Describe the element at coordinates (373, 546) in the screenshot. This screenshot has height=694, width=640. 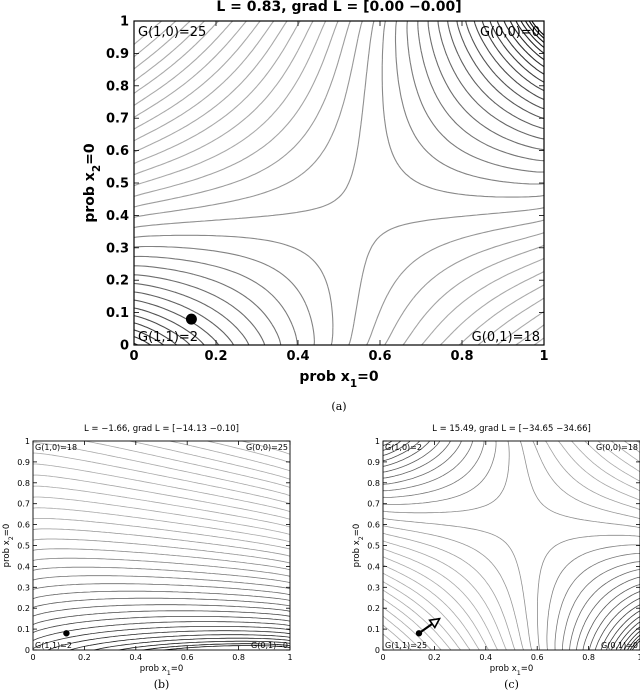
I see `y-tick-label: 0.5` at that location.